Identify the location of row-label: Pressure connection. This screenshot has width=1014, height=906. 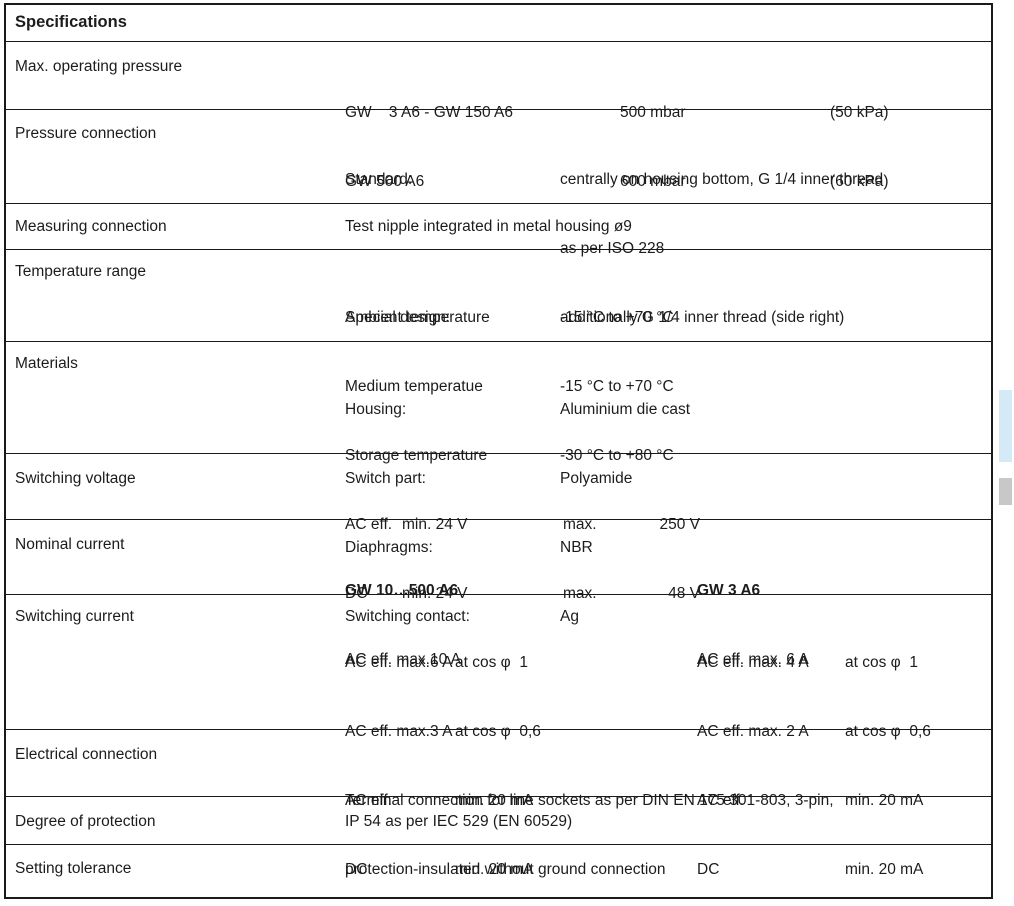
(86, 133).